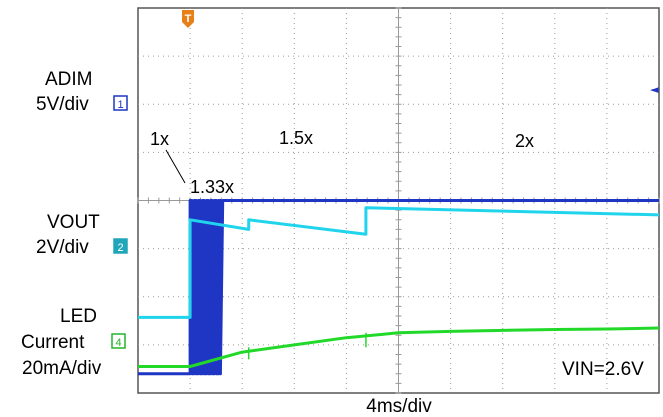  What do you see at coordinates (524, 141) in the screenshot?
I see `mode-label-2x: 2x` at bounding box center [524, 141].